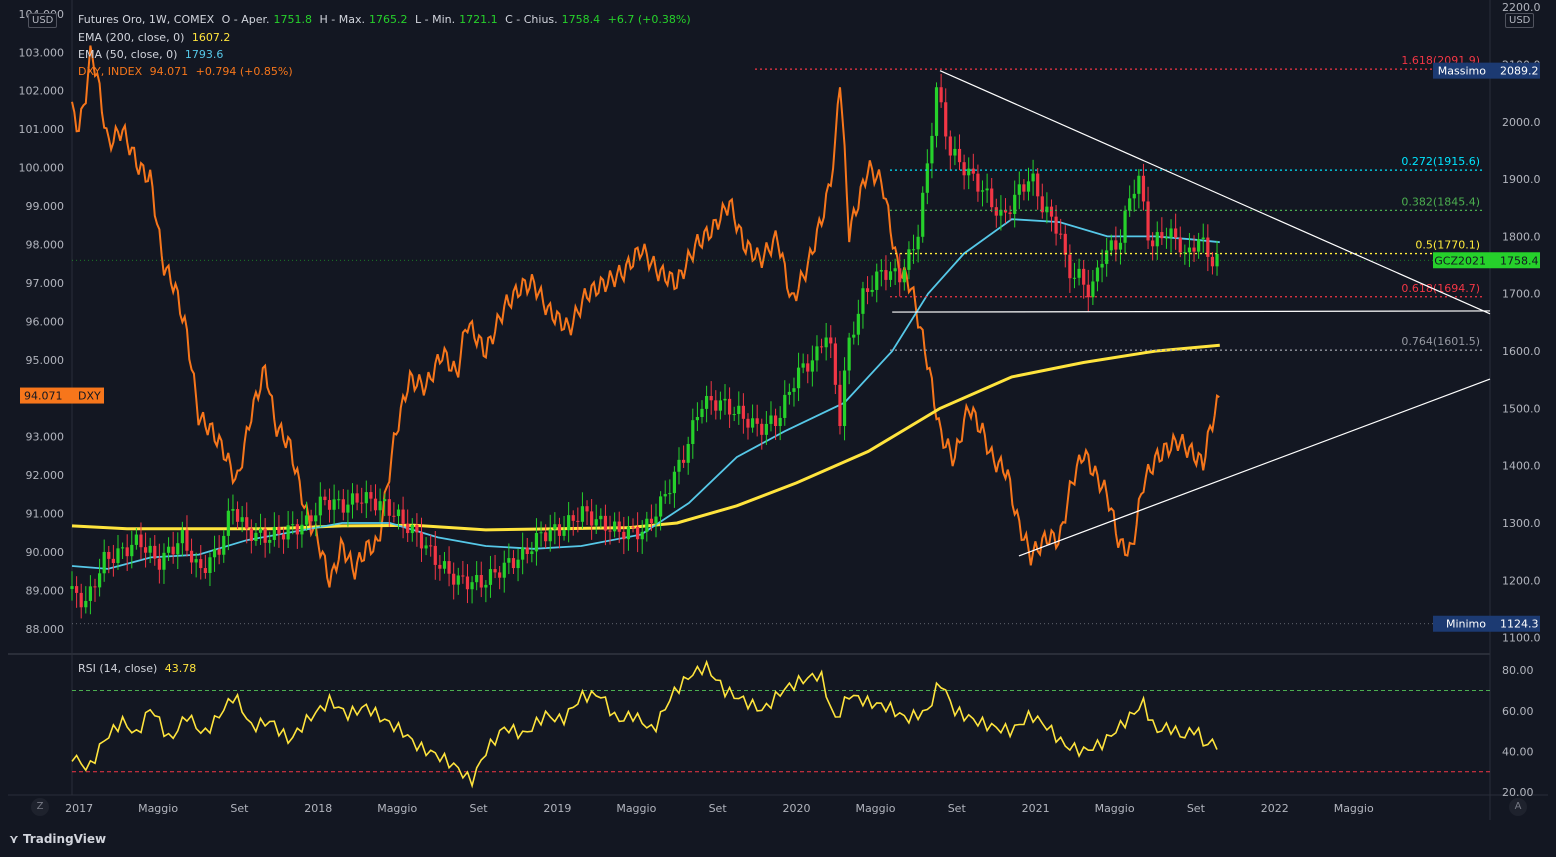  What do you see at coordinates (557, 808) in the screenshot?
I see `x-tick-label: 2019` at bounding box center [557, 808].